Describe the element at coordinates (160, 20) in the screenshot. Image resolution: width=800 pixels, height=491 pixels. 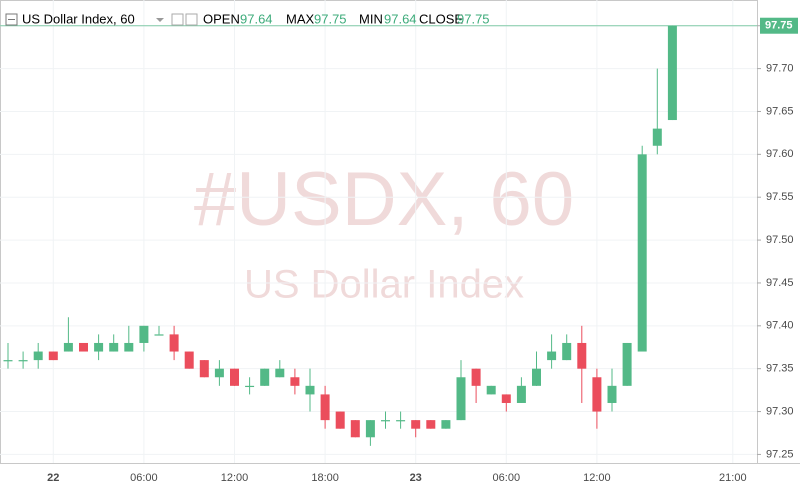
I see `dropdown-arrow` at that location.